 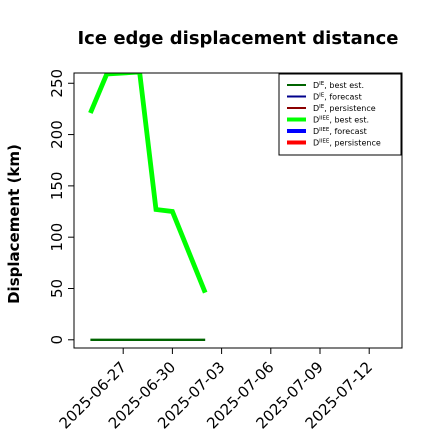 I want to click on y-tick-label: 250, so click(x=57, y=83).